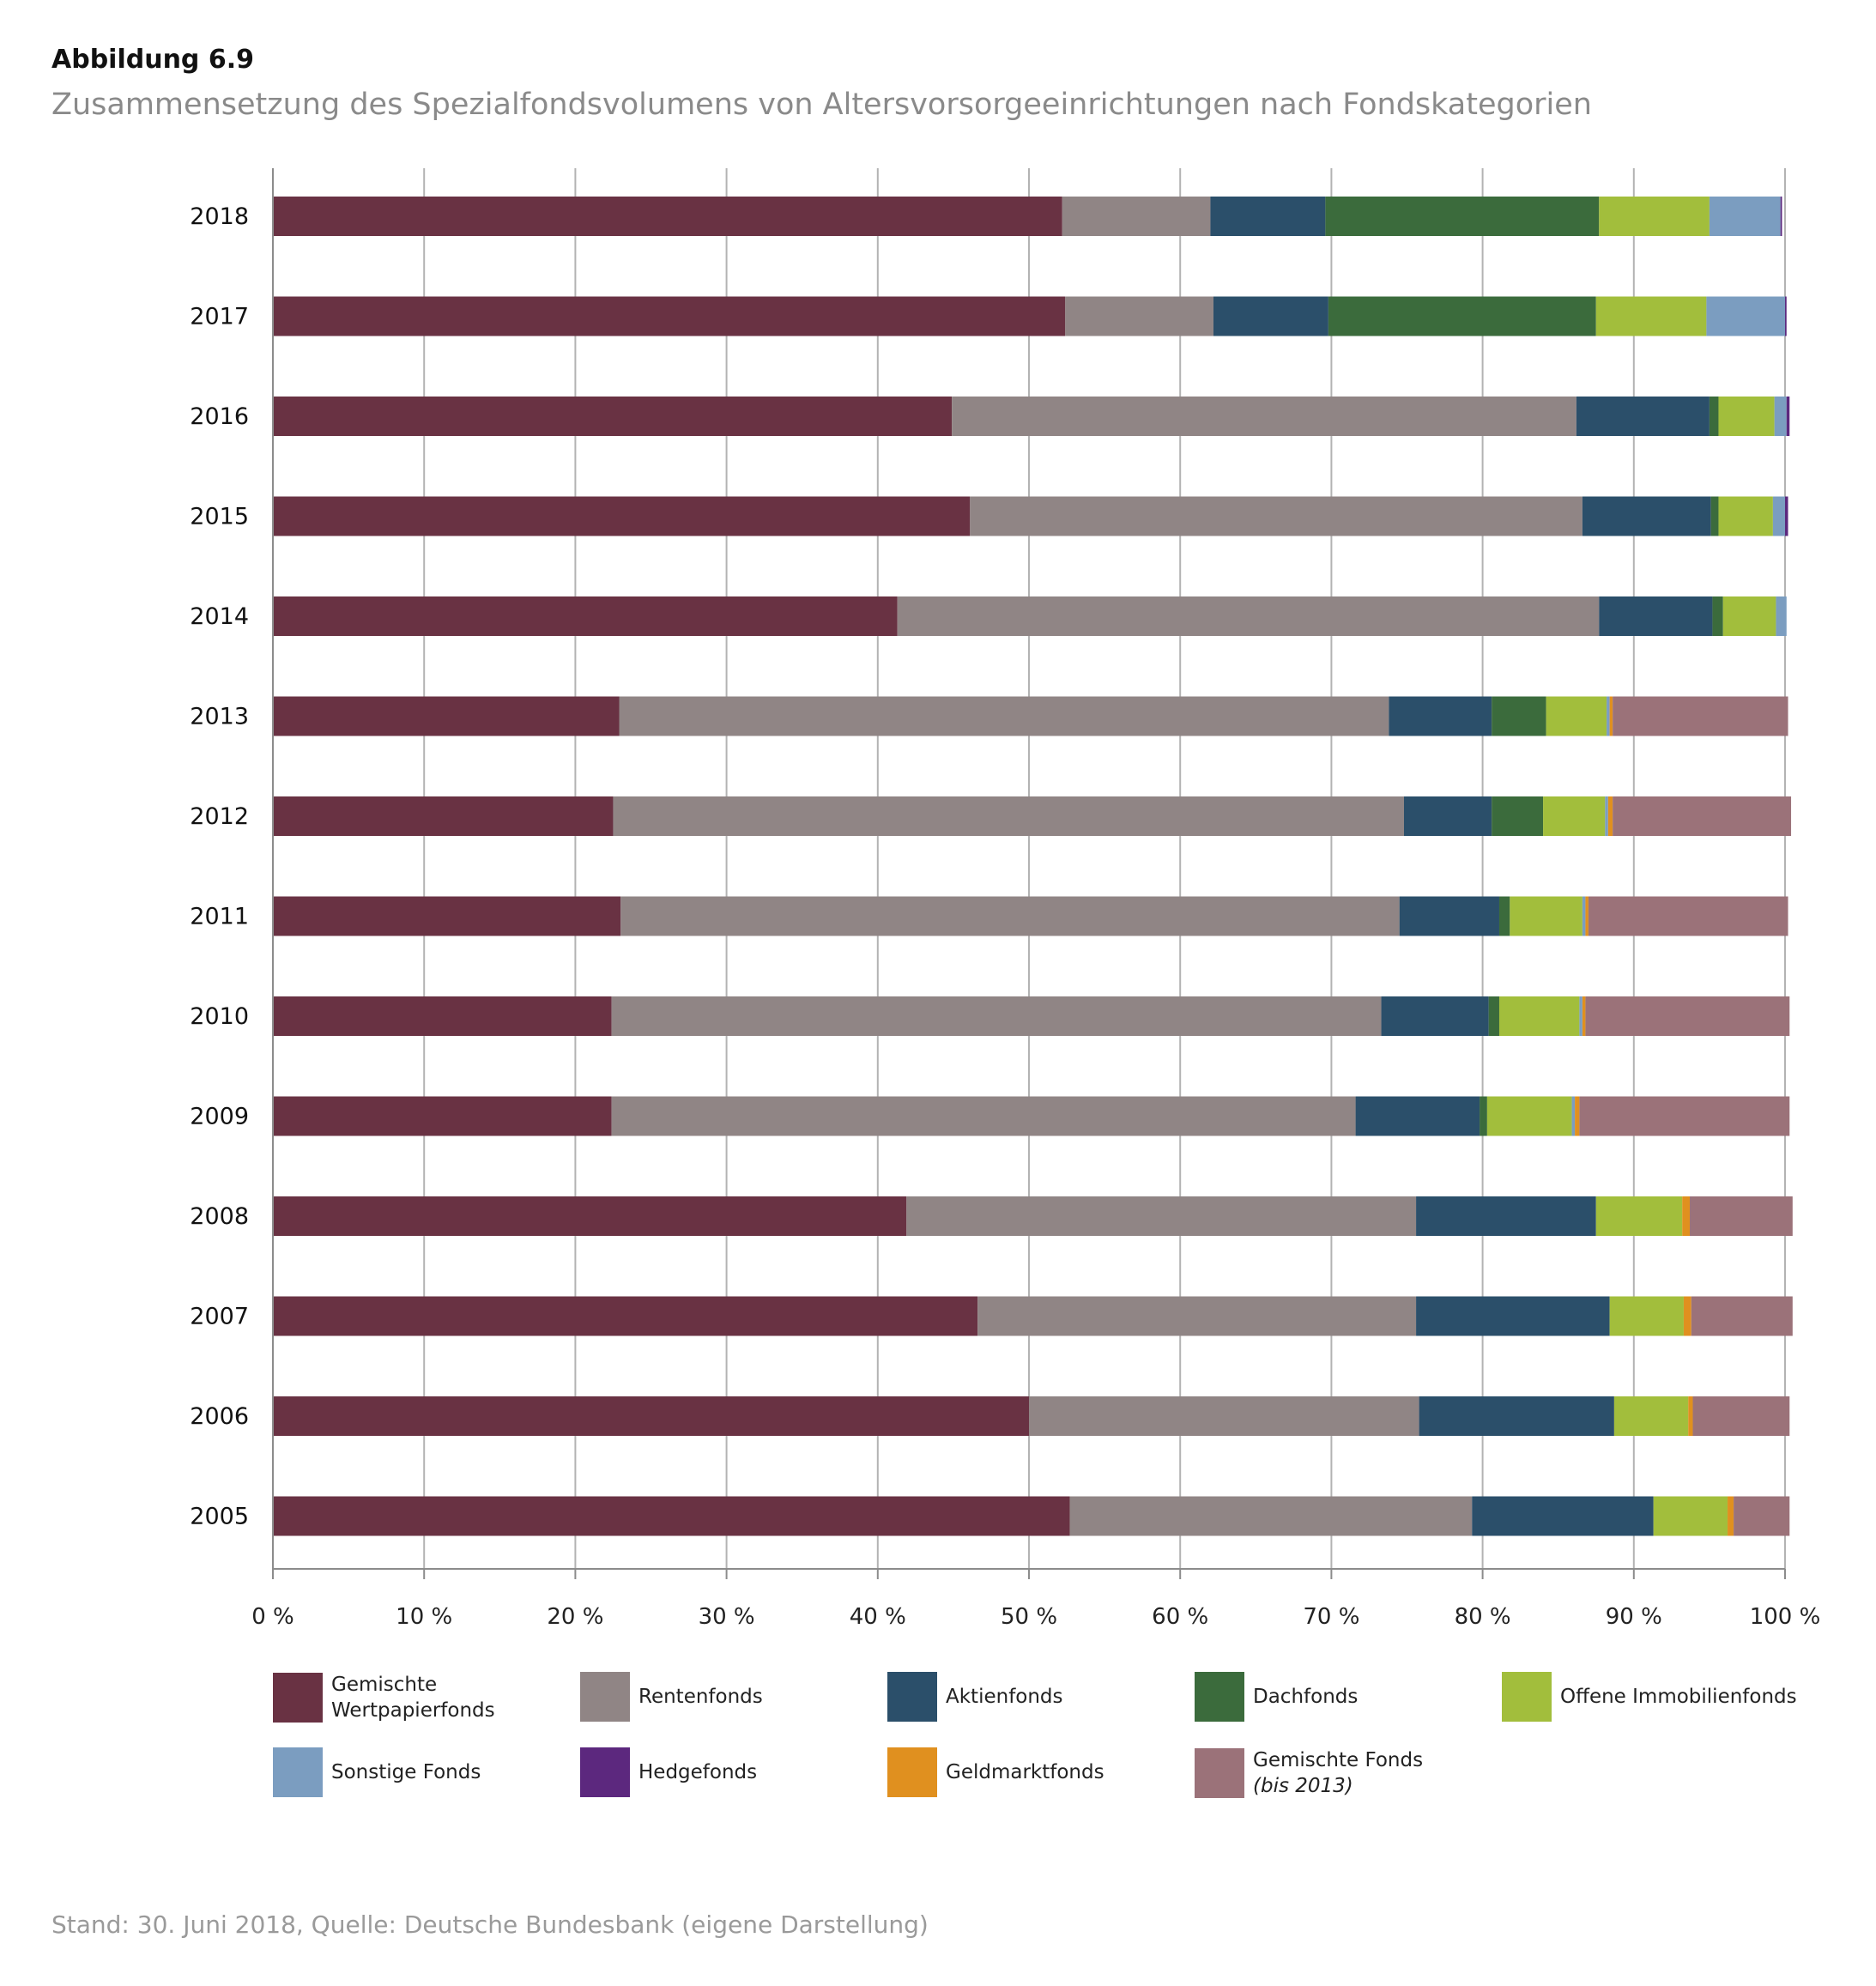 The image size is (1876, 1986). I want to click on legend-item: Aktienfonds, so click(975, 1697).